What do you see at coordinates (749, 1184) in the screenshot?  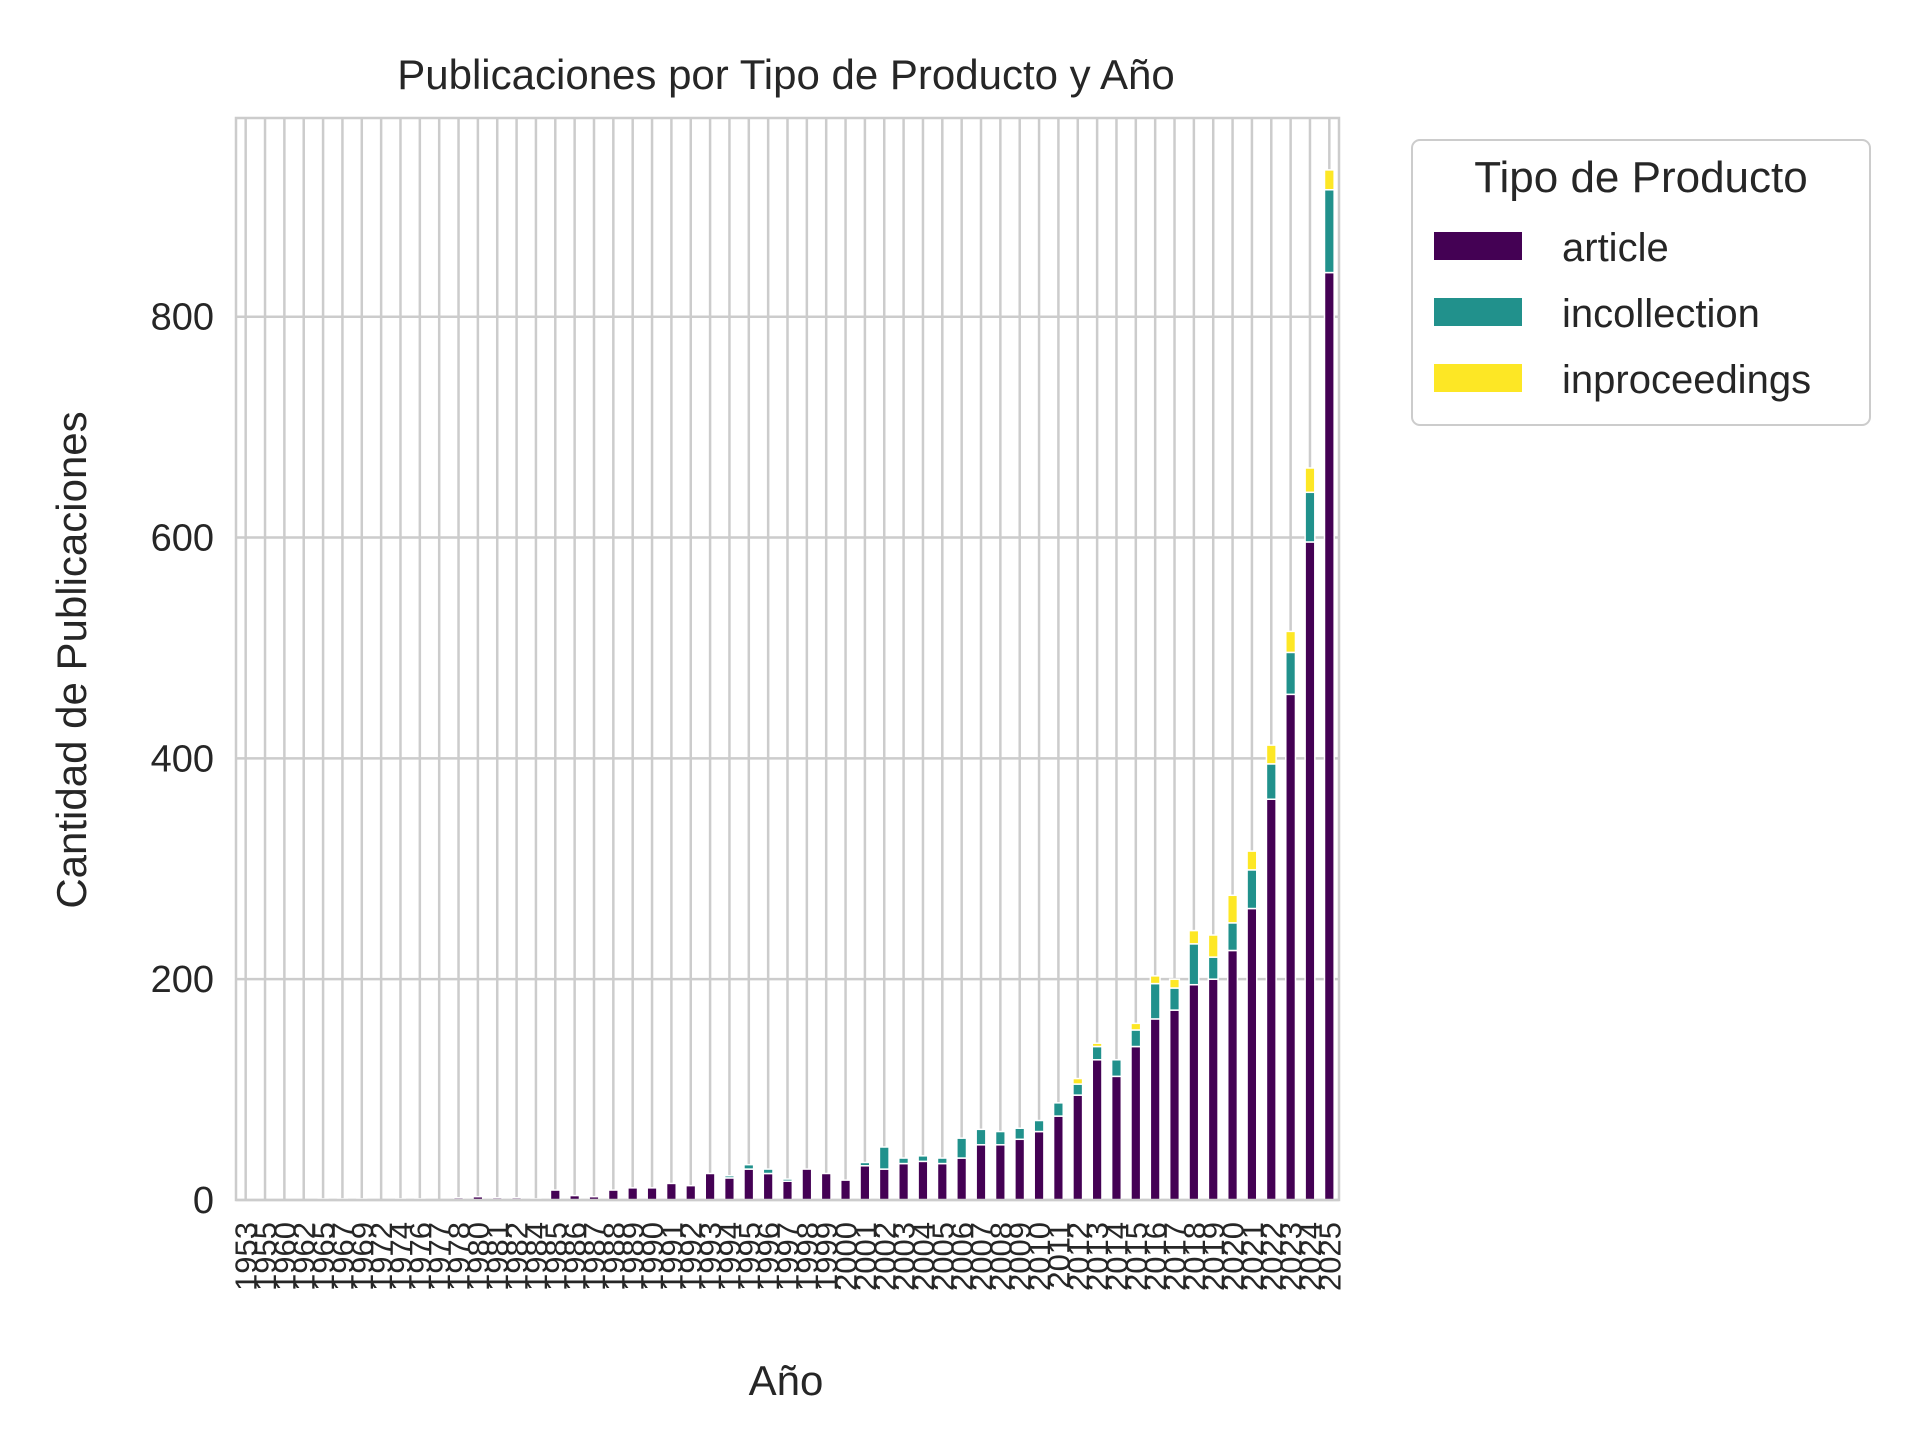 I see `bar-article-1995` at bounding box center [749, 1184].